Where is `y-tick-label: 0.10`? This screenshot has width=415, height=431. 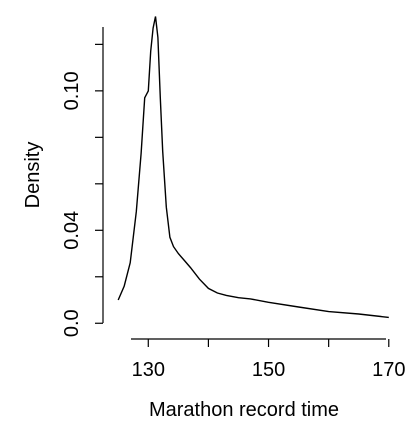 y-tick-label: 0.10 is located at coordinates (72, 90).